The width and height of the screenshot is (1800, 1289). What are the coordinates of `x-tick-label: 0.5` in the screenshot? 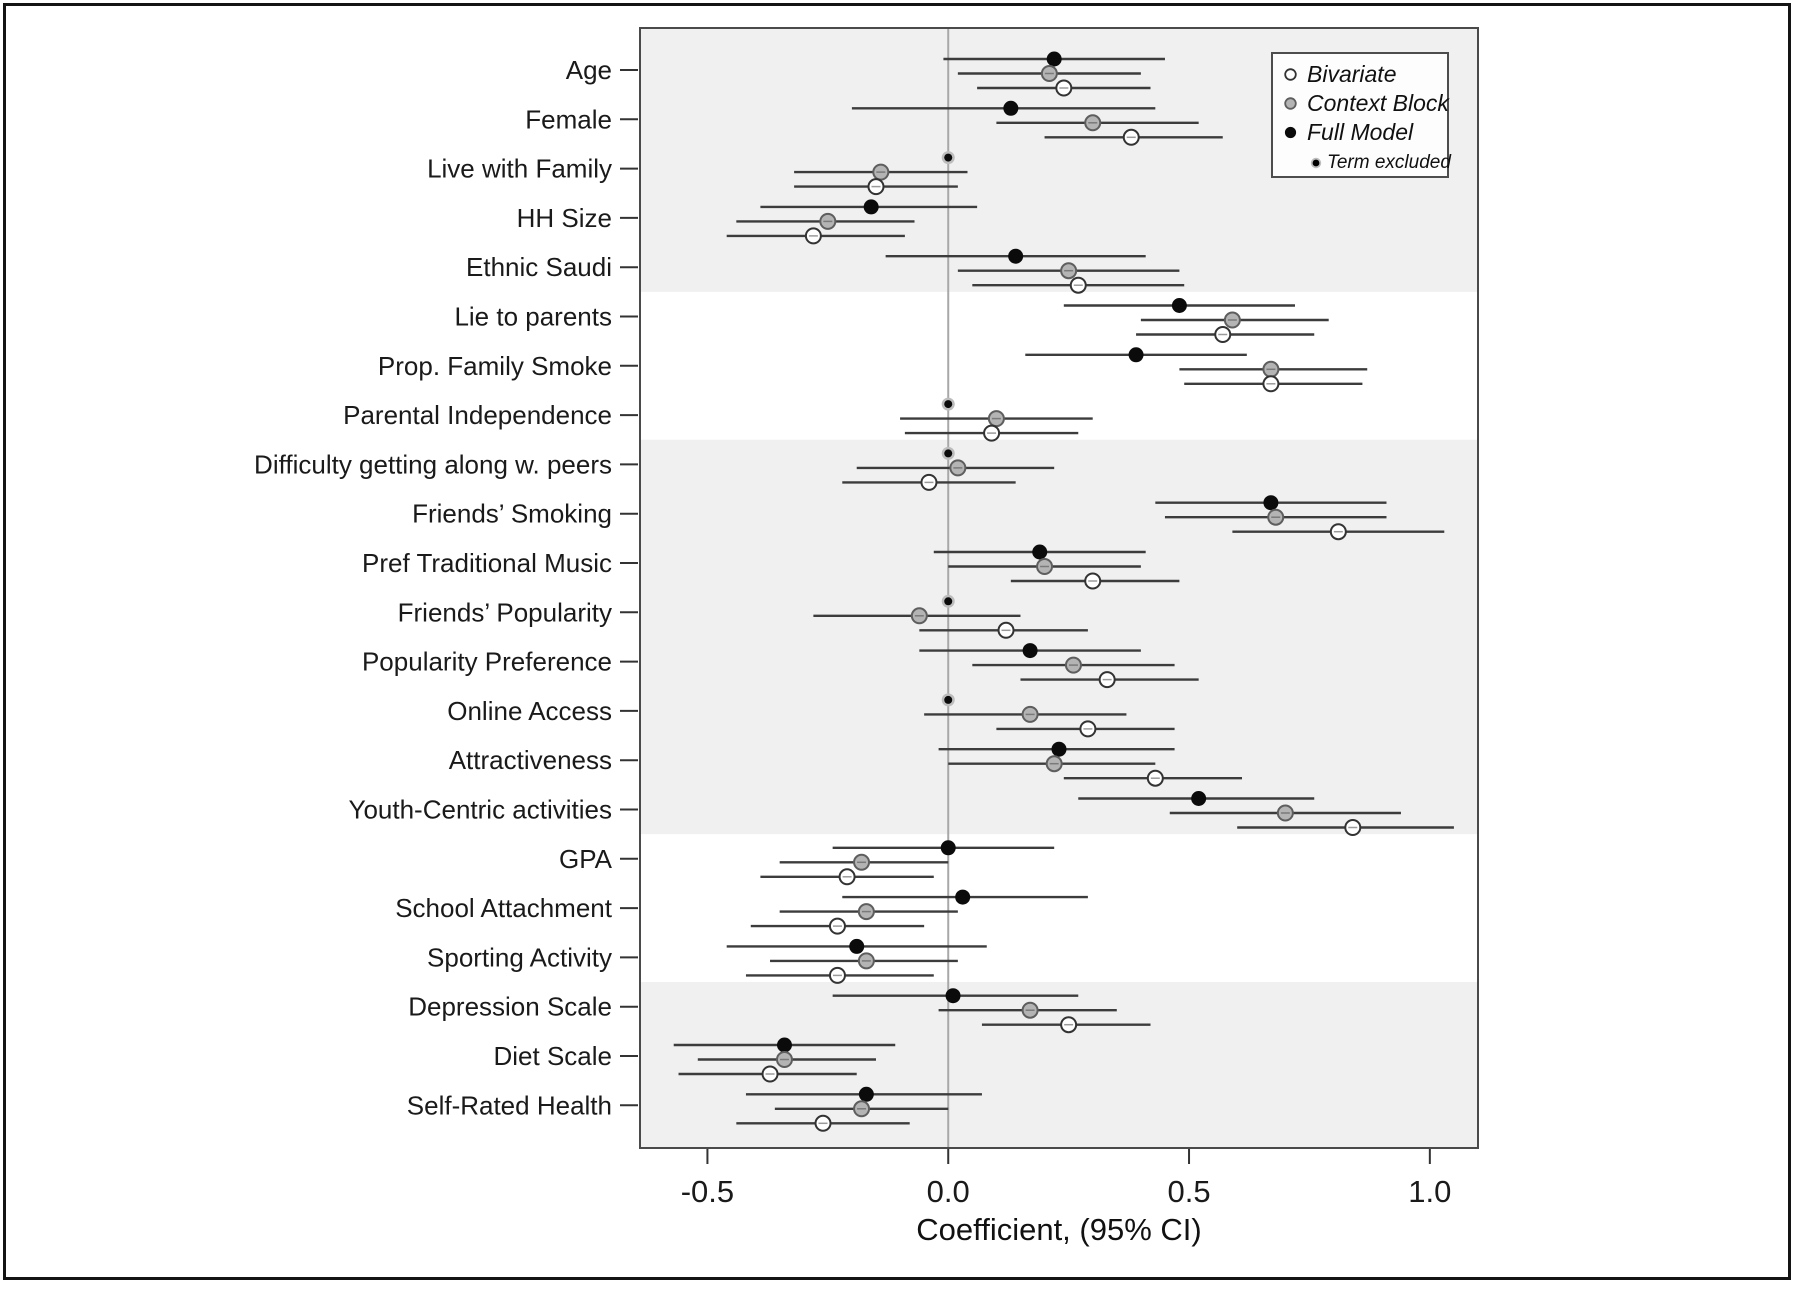 It's located at (1188, 1191).